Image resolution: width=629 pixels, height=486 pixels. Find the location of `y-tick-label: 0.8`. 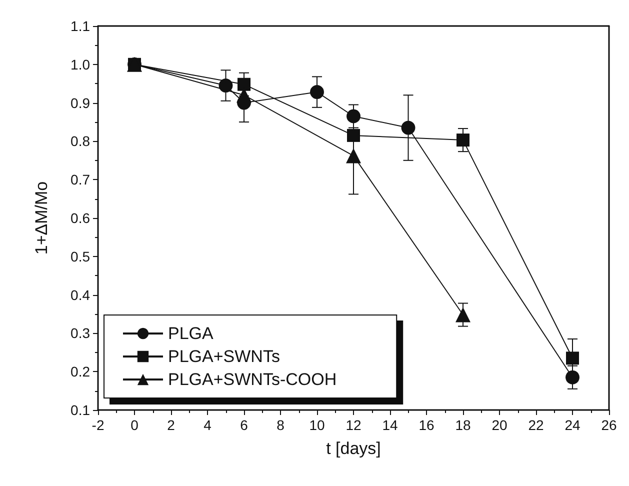

y-tick-label: 0.8 is located at coordinates (80, 141).